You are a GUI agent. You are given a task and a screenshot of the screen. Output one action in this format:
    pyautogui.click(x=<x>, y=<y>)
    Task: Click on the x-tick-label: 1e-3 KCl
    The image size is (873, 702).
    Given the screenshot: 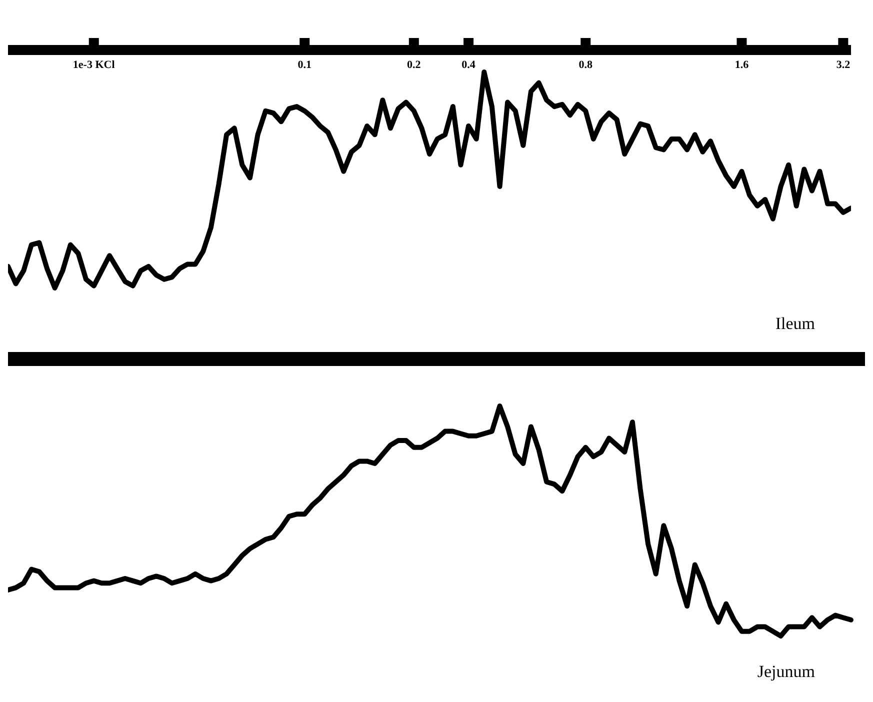 What is the action you would take?
    pyautogui.click(x=93, y=65)
    